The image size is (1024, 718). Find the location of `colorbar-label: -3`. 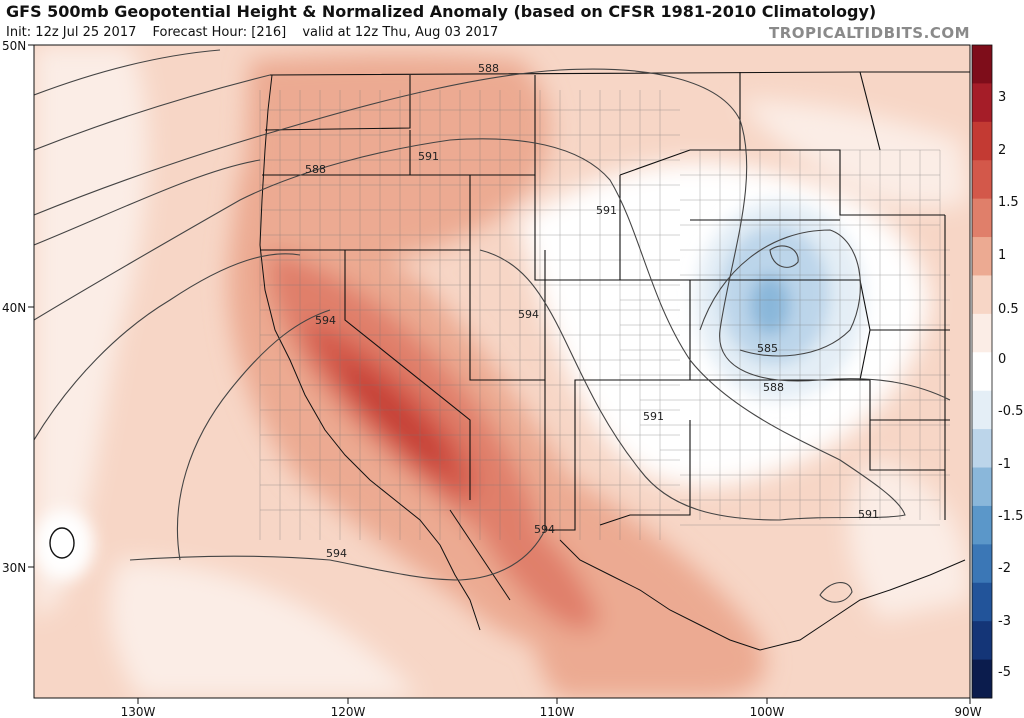

colorbar-label: -3 is located at coordinates (1004, 621).